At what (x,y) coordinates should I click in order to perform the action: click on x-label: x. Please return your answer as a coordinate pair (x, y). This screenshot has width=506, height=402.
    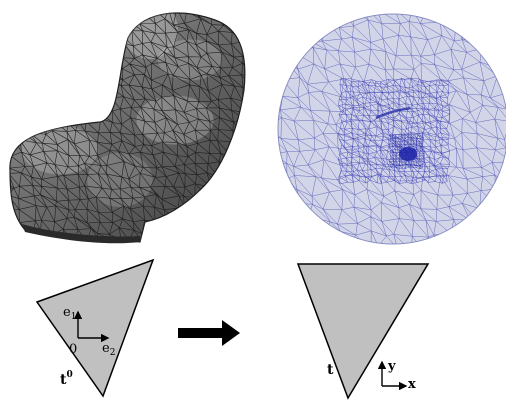
    Looking at the image, I should click on (412, 384).